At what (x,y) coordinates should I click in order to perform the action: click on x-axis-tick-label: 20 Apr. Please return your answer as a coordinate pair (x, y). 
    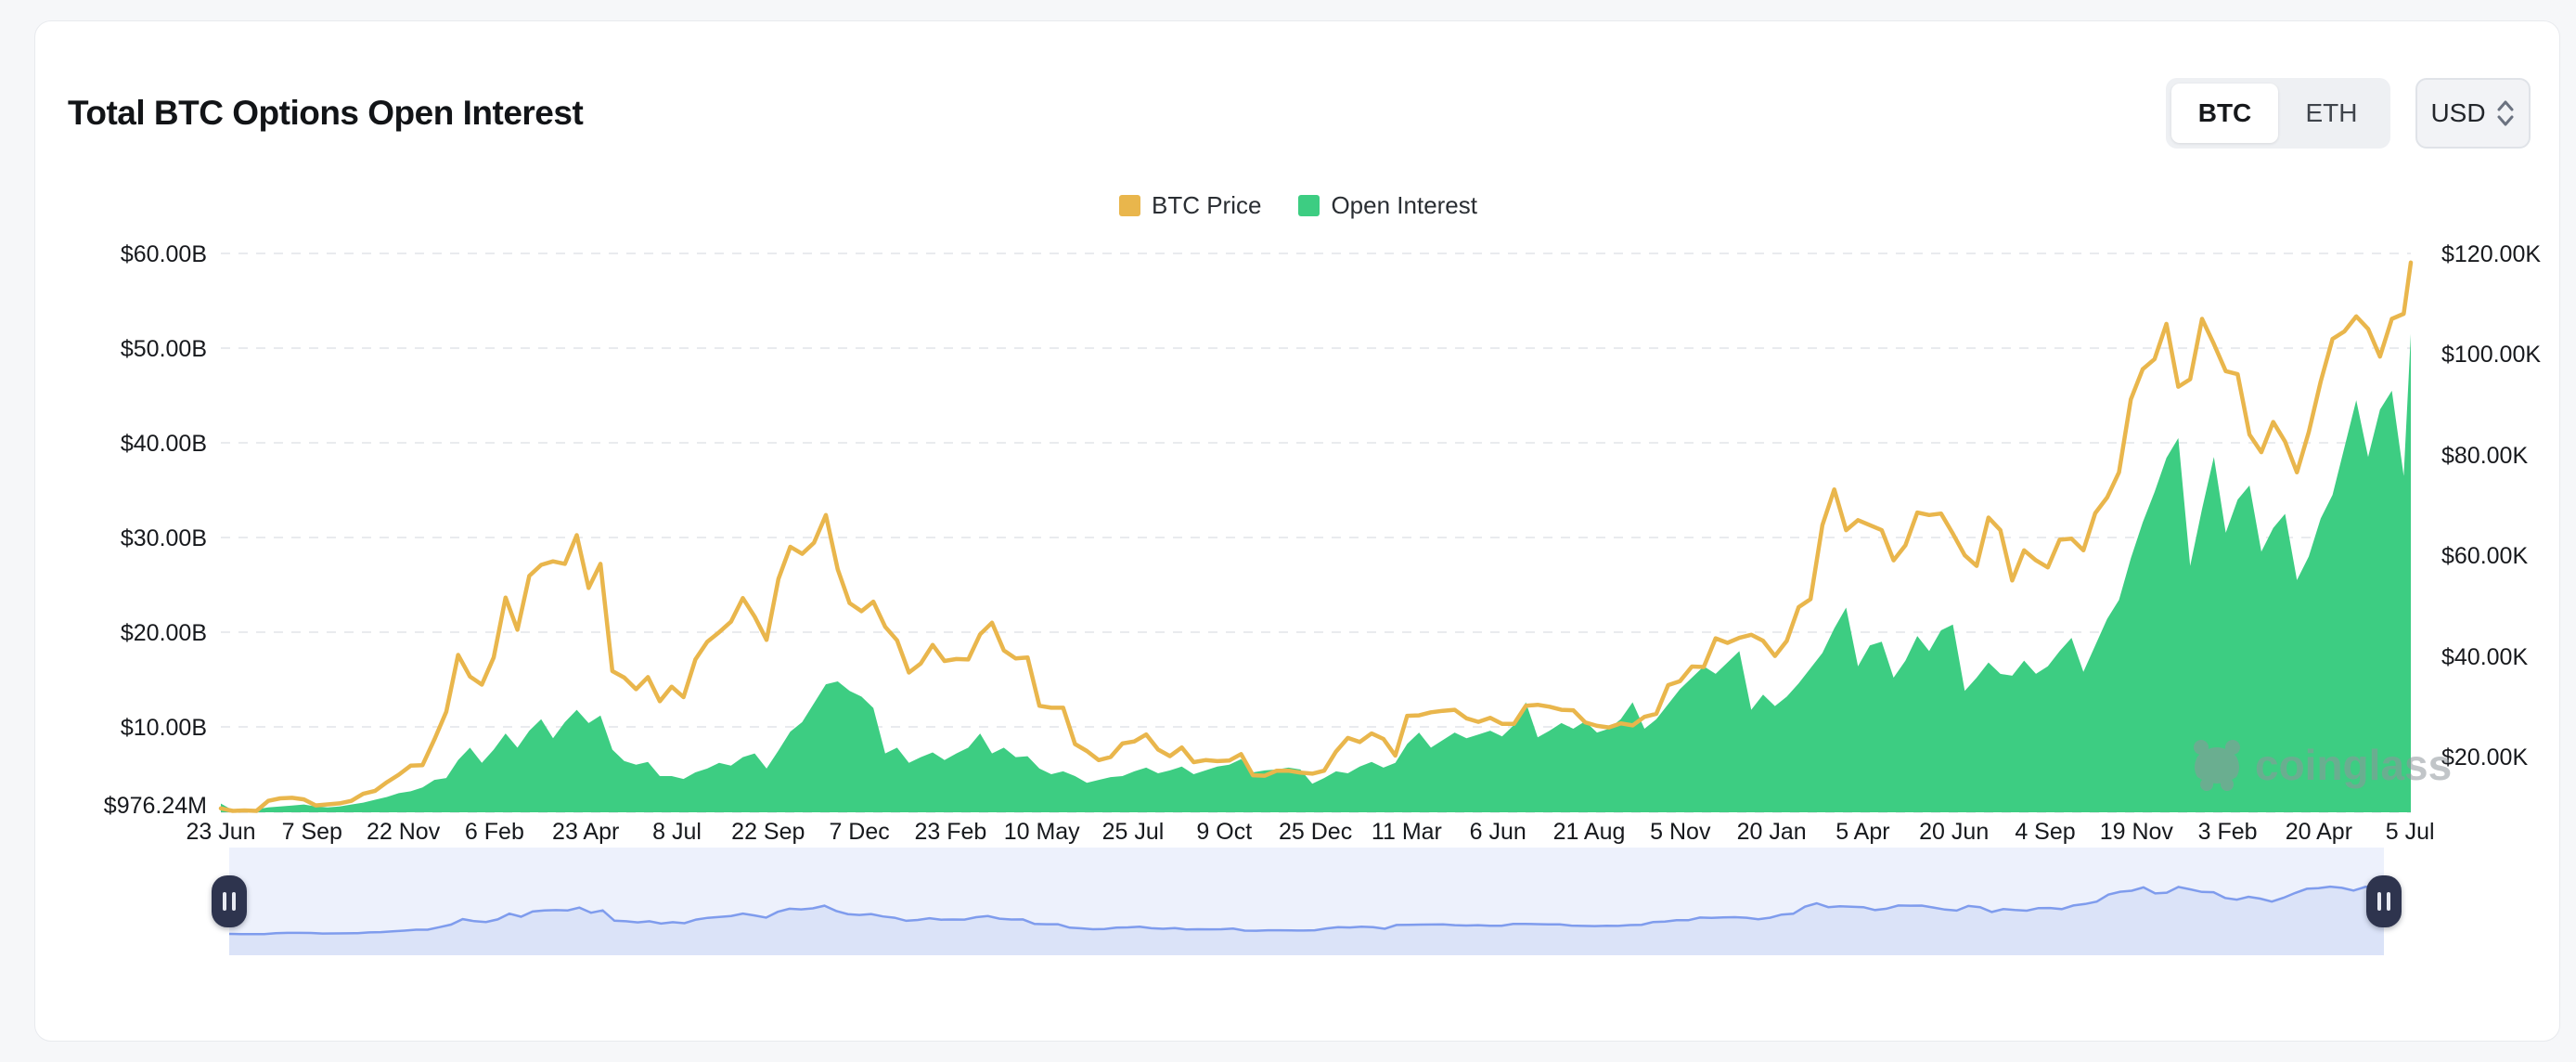
    Looking at the image, I should click on (2319, 832).